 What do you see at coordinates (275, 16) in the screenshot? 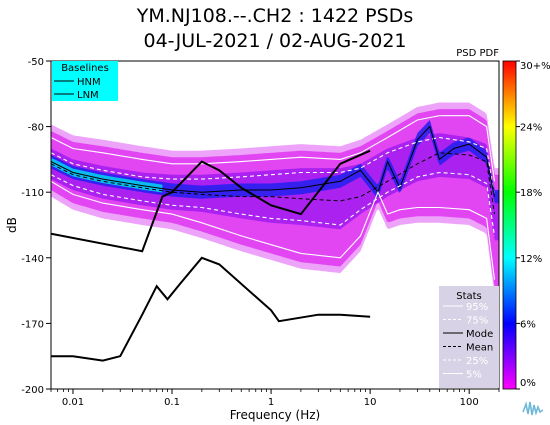
I see `chart-title: YM.NJ108.--.CH2 : 1422 PSDs` at bounding box center [275, 16].